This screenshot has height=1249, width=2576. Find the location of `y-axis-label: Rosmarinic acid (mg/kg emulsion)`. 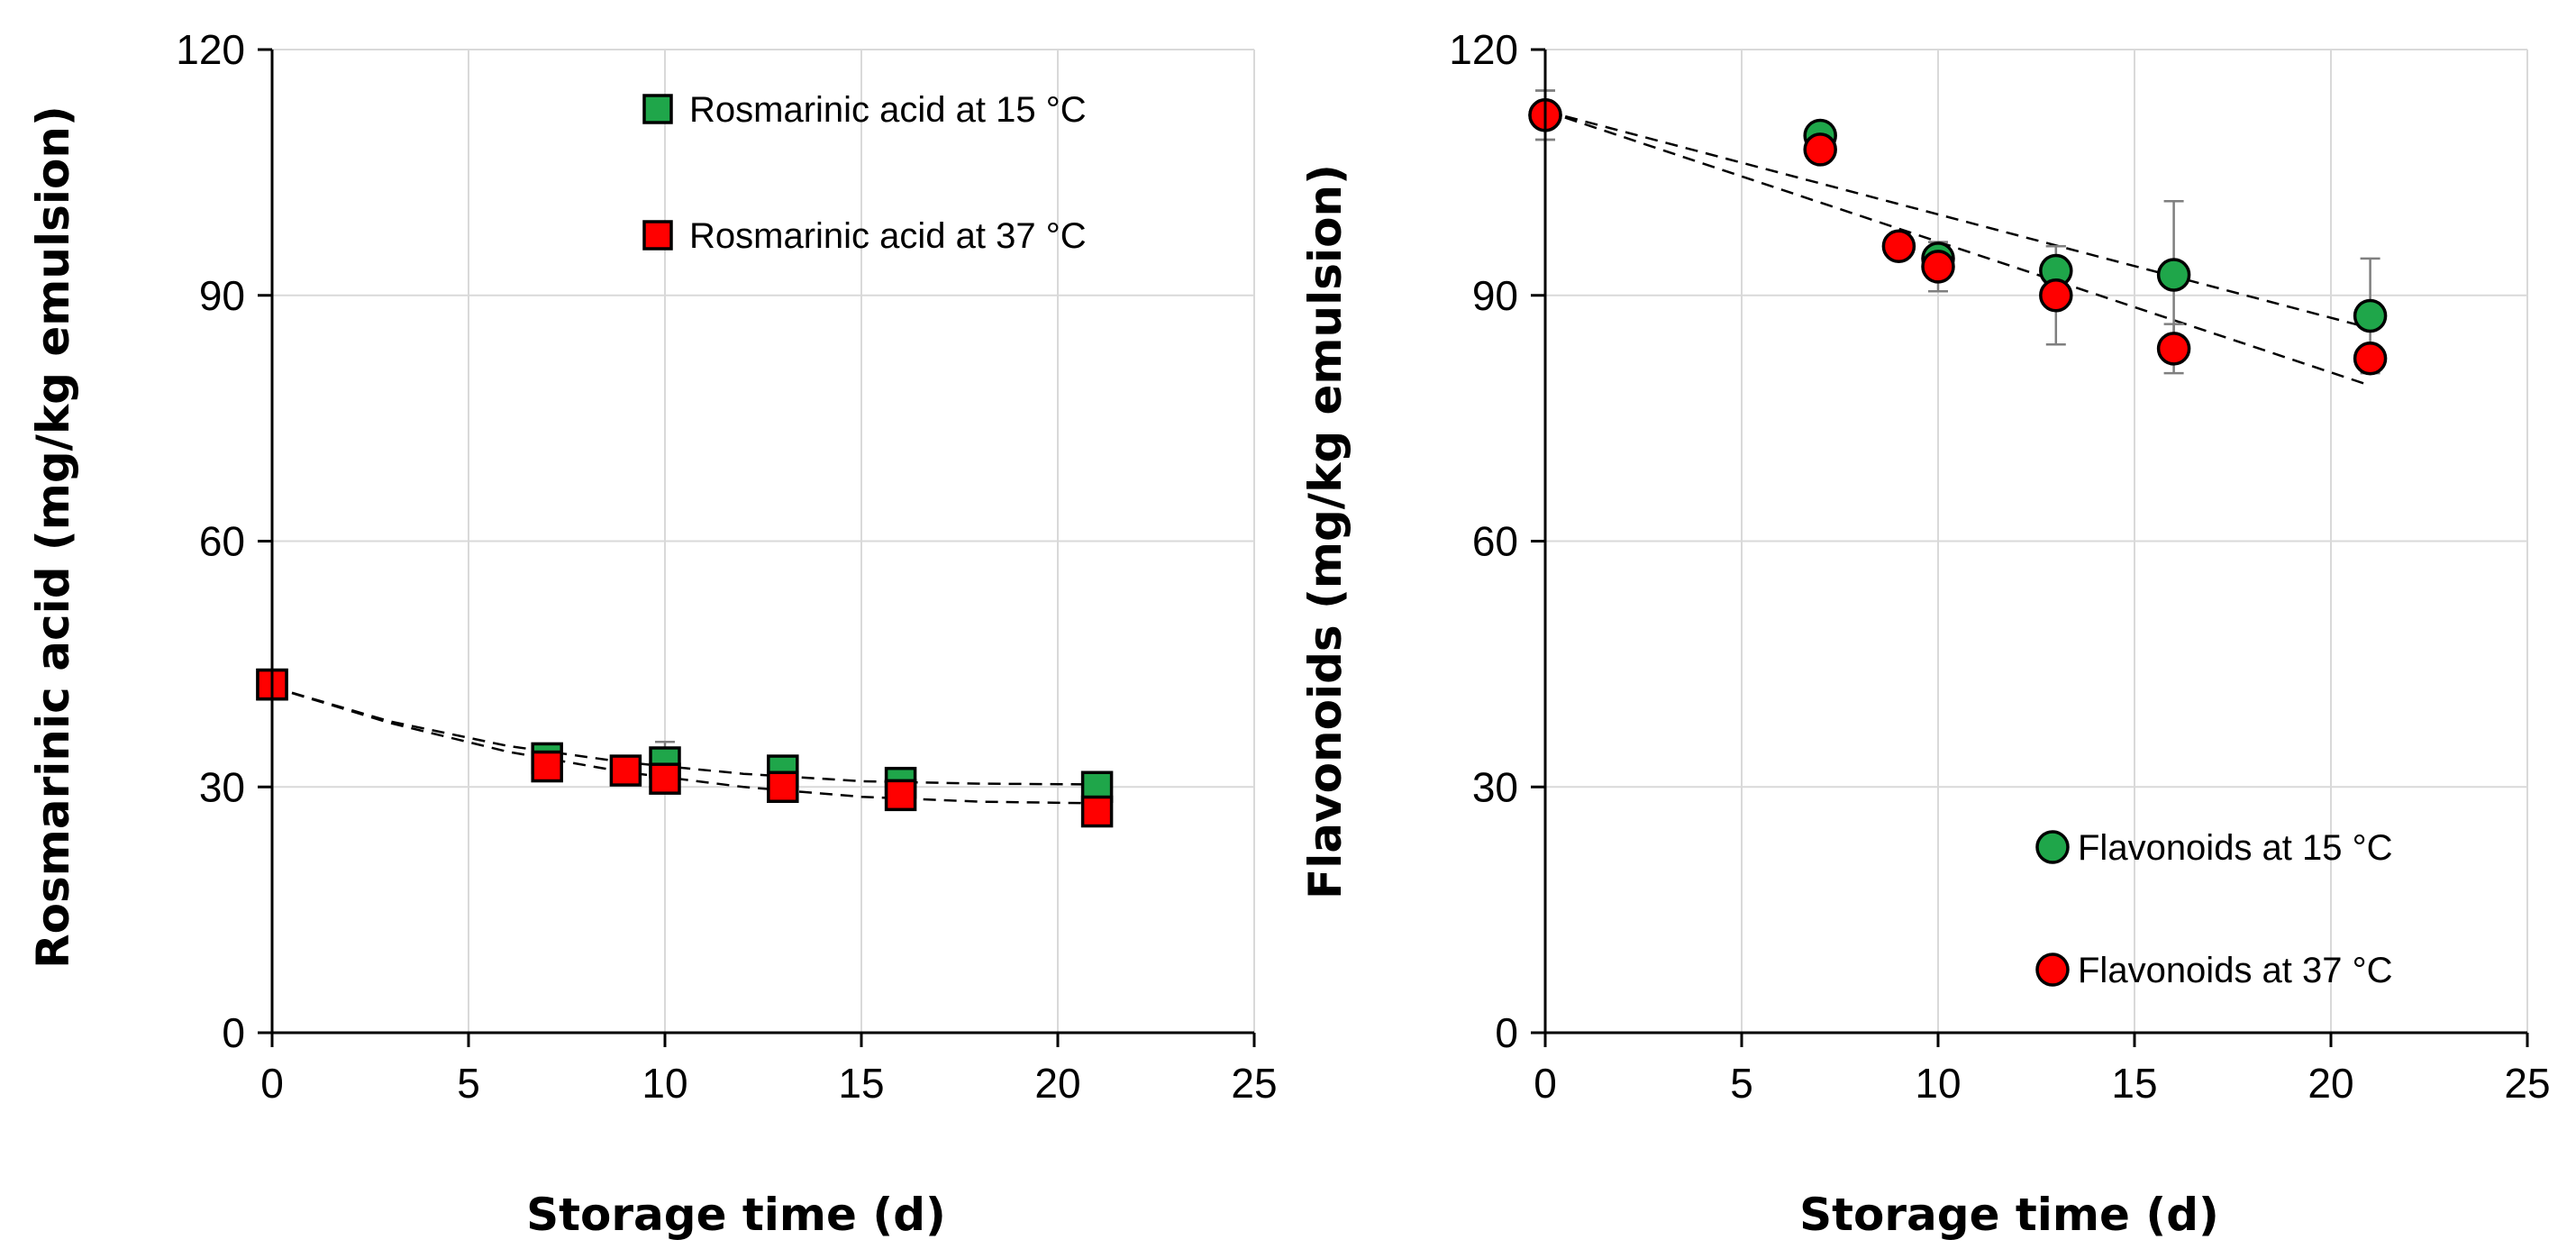

y-axis-label: Rosmarinic acid (mg/kg emulsion) is located at coordinates (53, 537).